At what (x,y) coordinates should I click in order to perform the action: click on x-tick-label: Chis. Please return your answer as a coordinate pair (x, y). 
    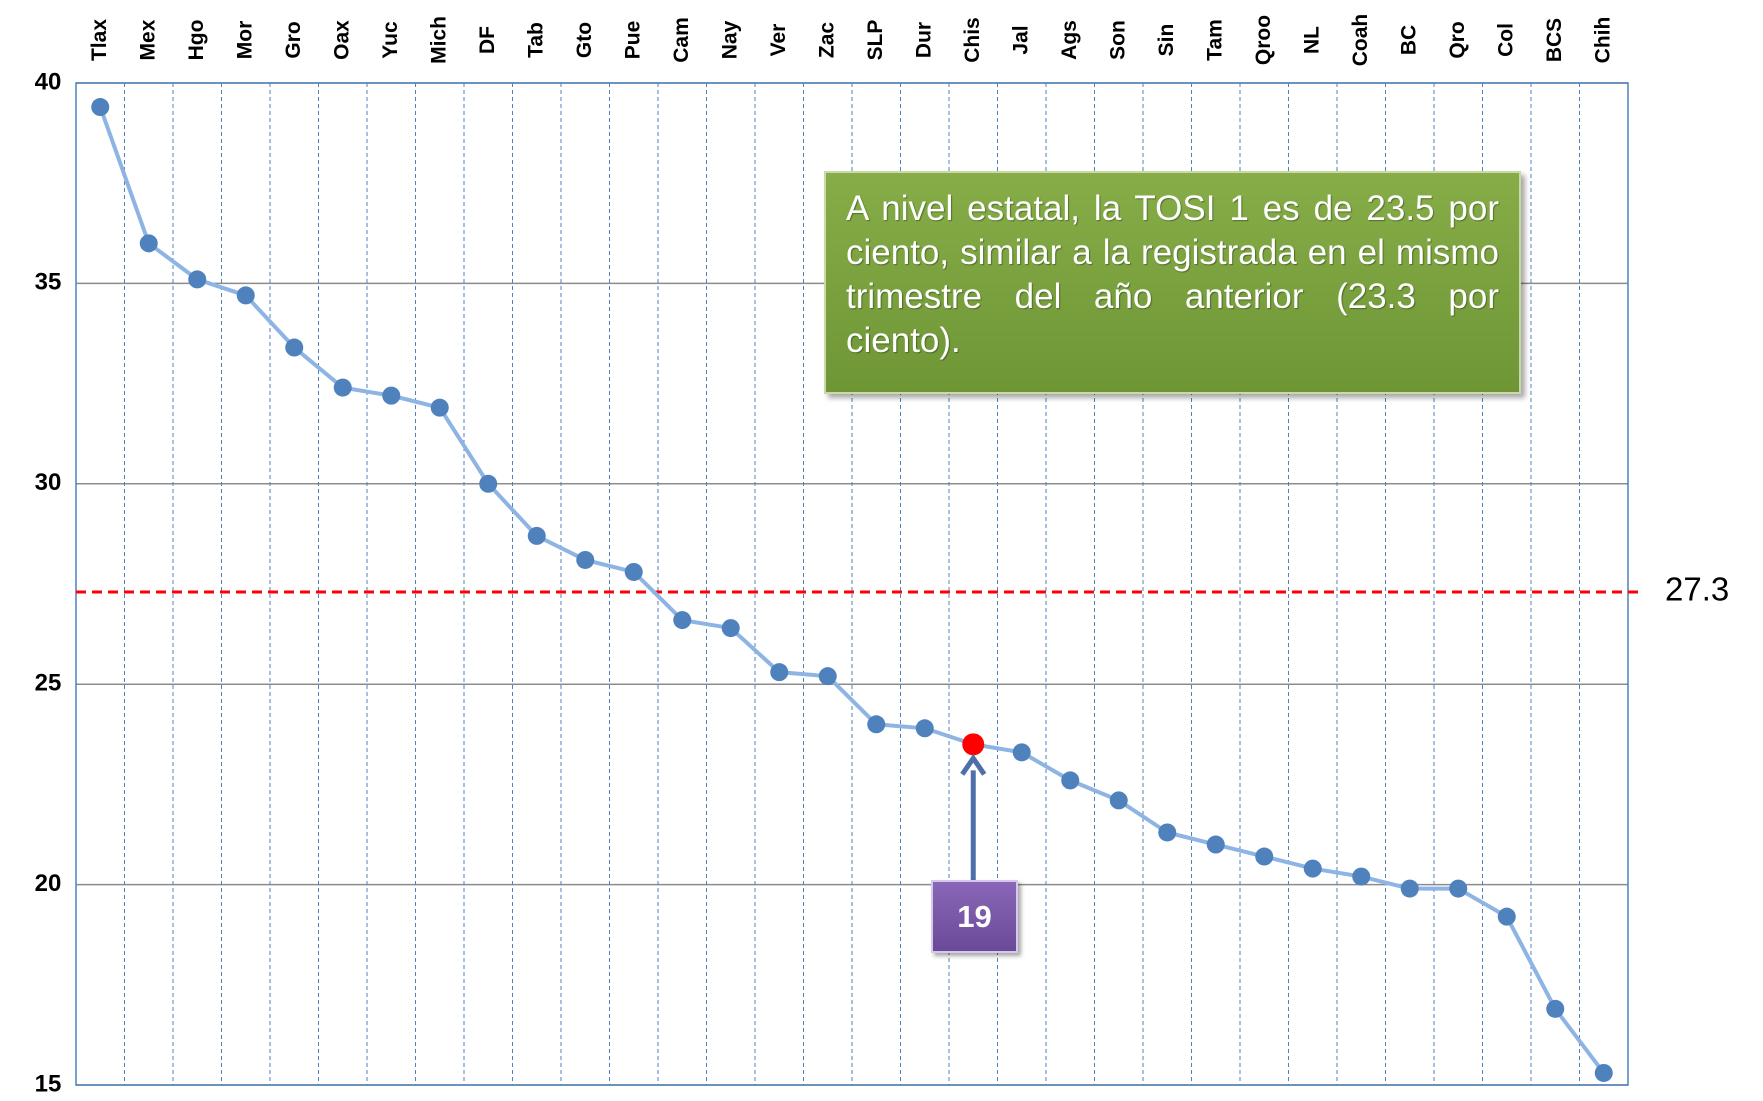
    Looking at the image, I should click on (972, 40).